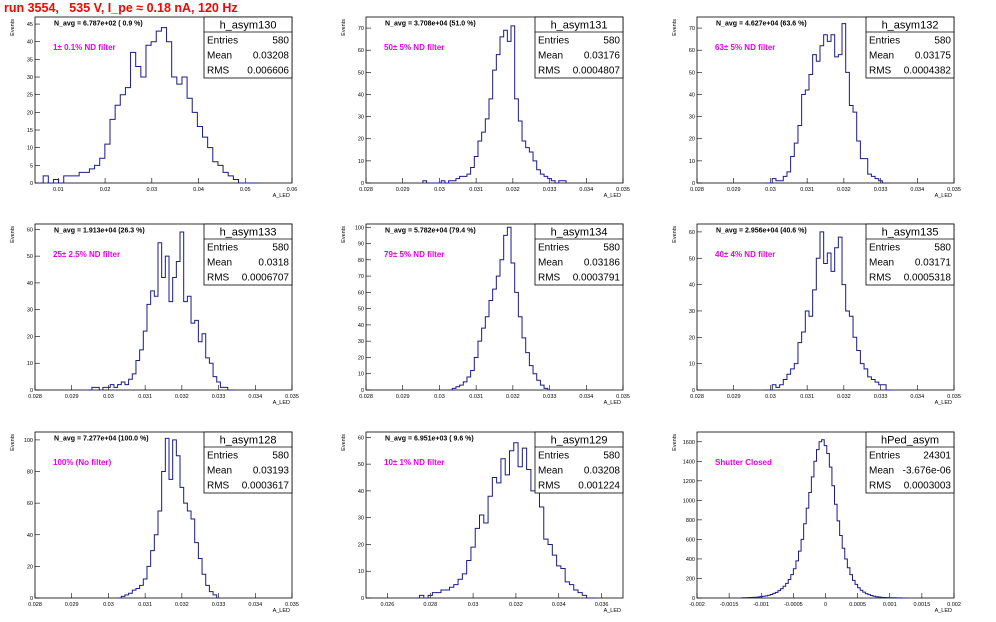 The width and height of the screenshot is (996, 622). I want to click on x-tick-label: 0.0015, so click(921, 605).